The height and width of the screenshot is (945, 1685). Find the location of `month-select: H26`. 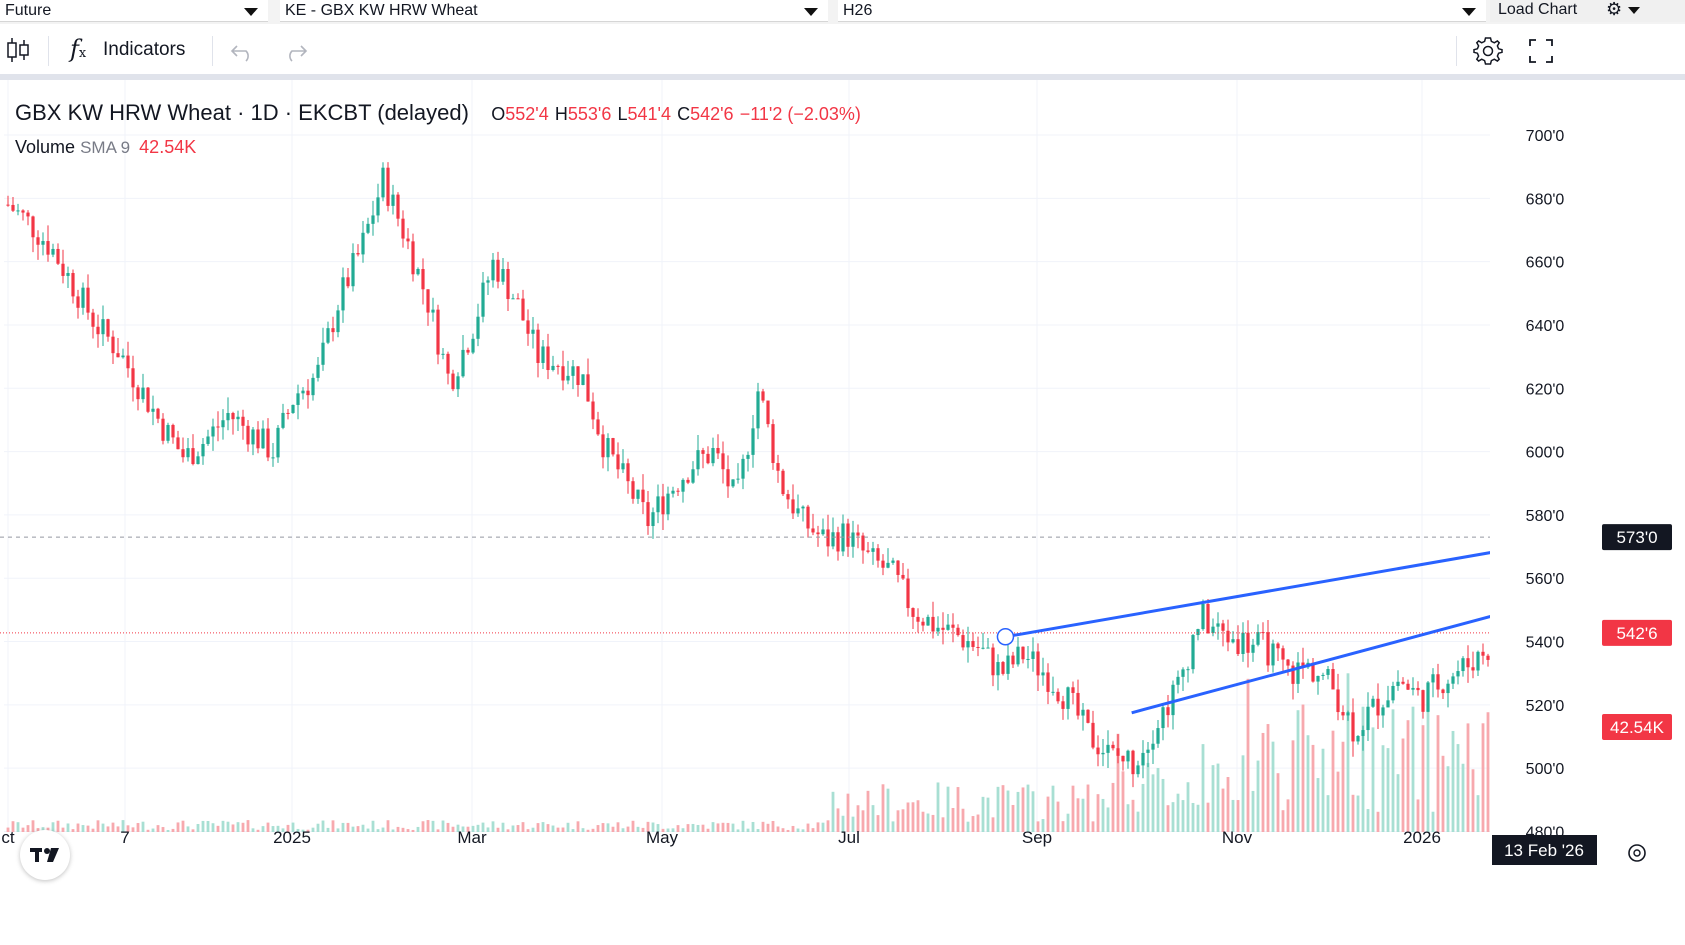

month-select: H26 is located at coordinates (1162, 11).